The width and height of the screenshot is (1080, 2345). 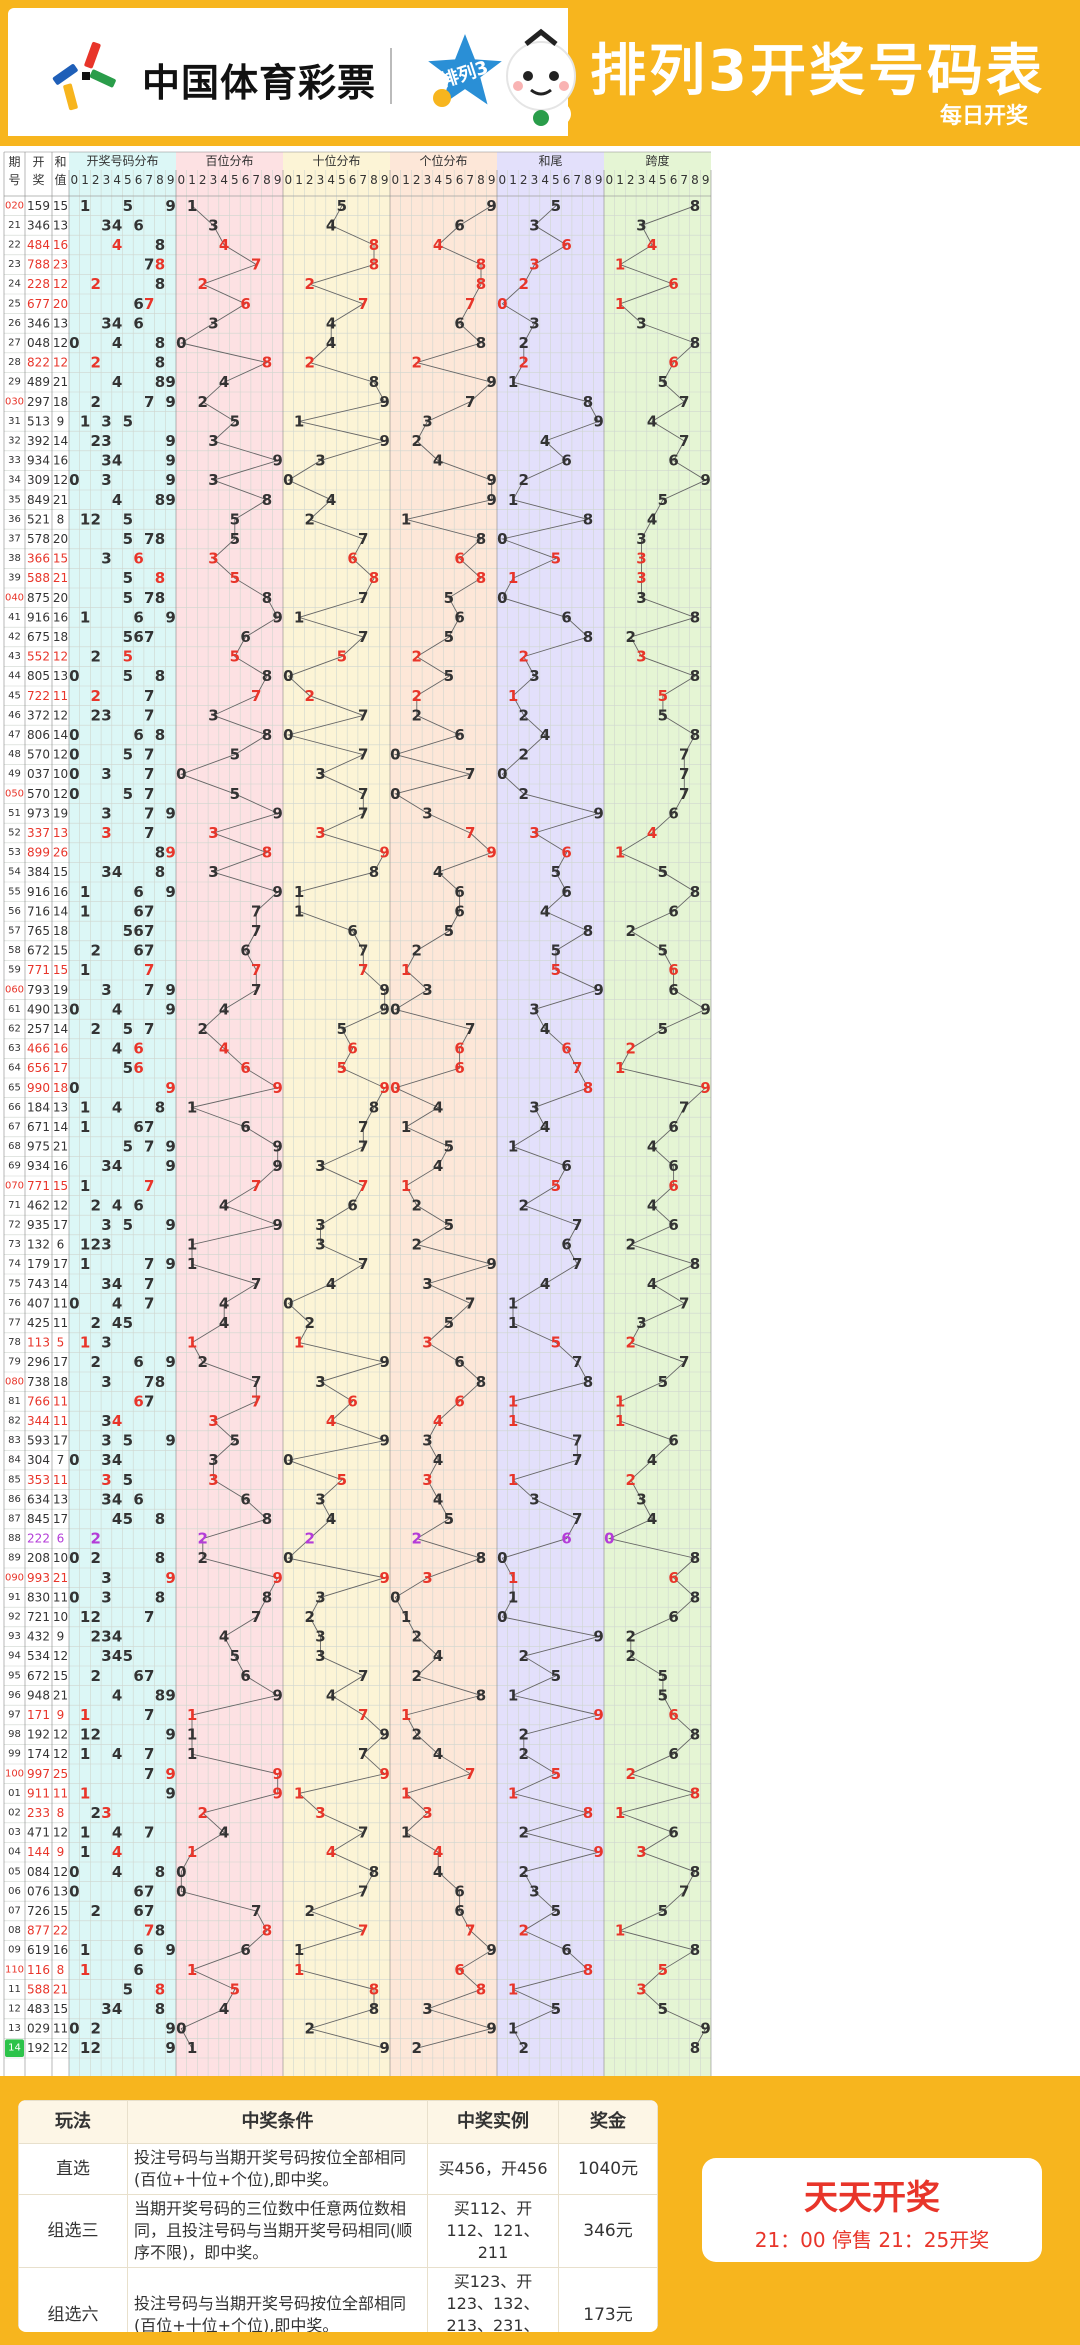 What do you see at coordinates (38, 872) in the screenshot?
I see `draw-number: 384` at bounding box center [38, 872].